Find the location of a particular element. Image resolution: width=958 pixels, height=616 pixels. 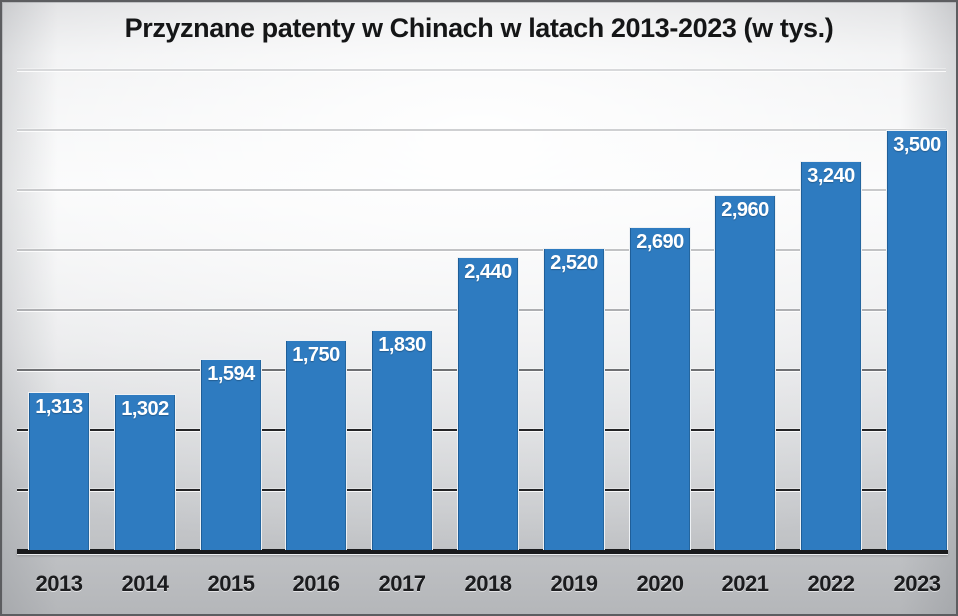

x-axis-label-2021: 2021 is located at coordinates (745, 583).